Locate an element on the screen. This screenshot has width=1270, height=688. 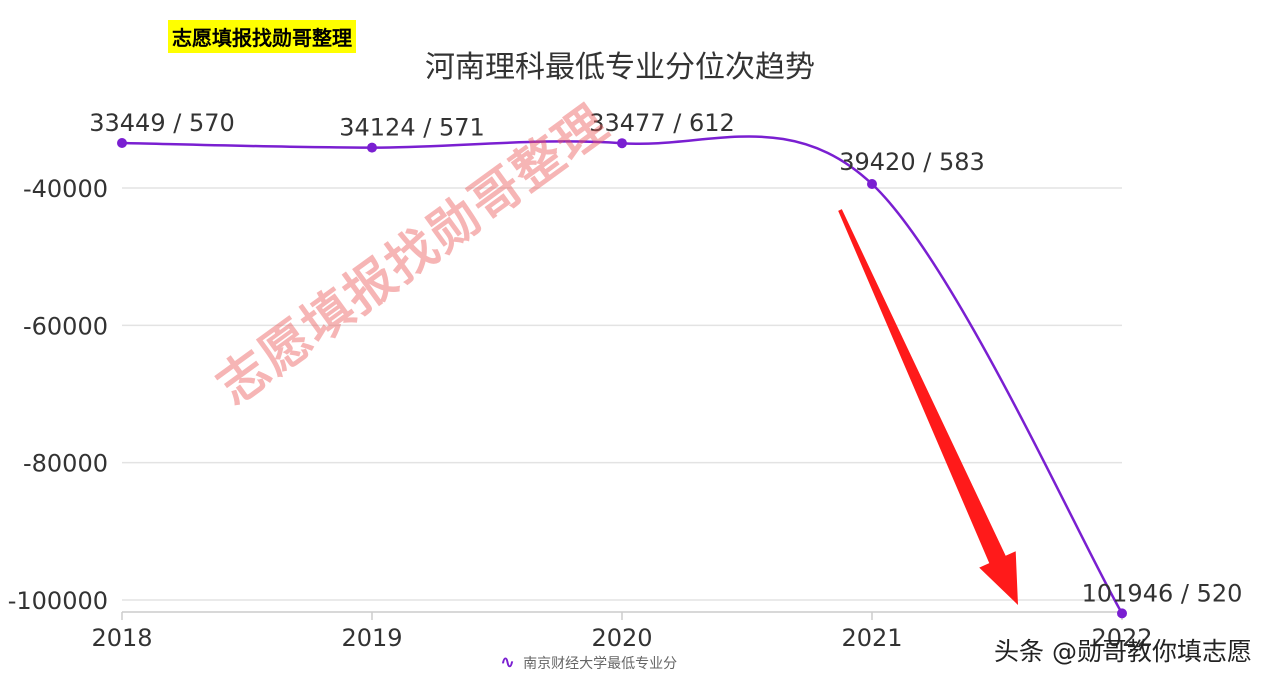
legend-label: 南京财经大学最低专业分 is located at coordinates (600, 663).